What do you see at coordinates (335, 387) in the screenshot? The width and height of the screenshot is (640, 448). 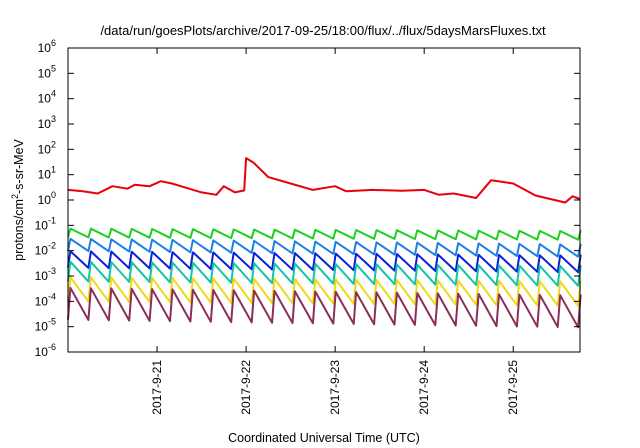 I see `x-tick-label: 2017-9-23` at bounding box center [335, 387].